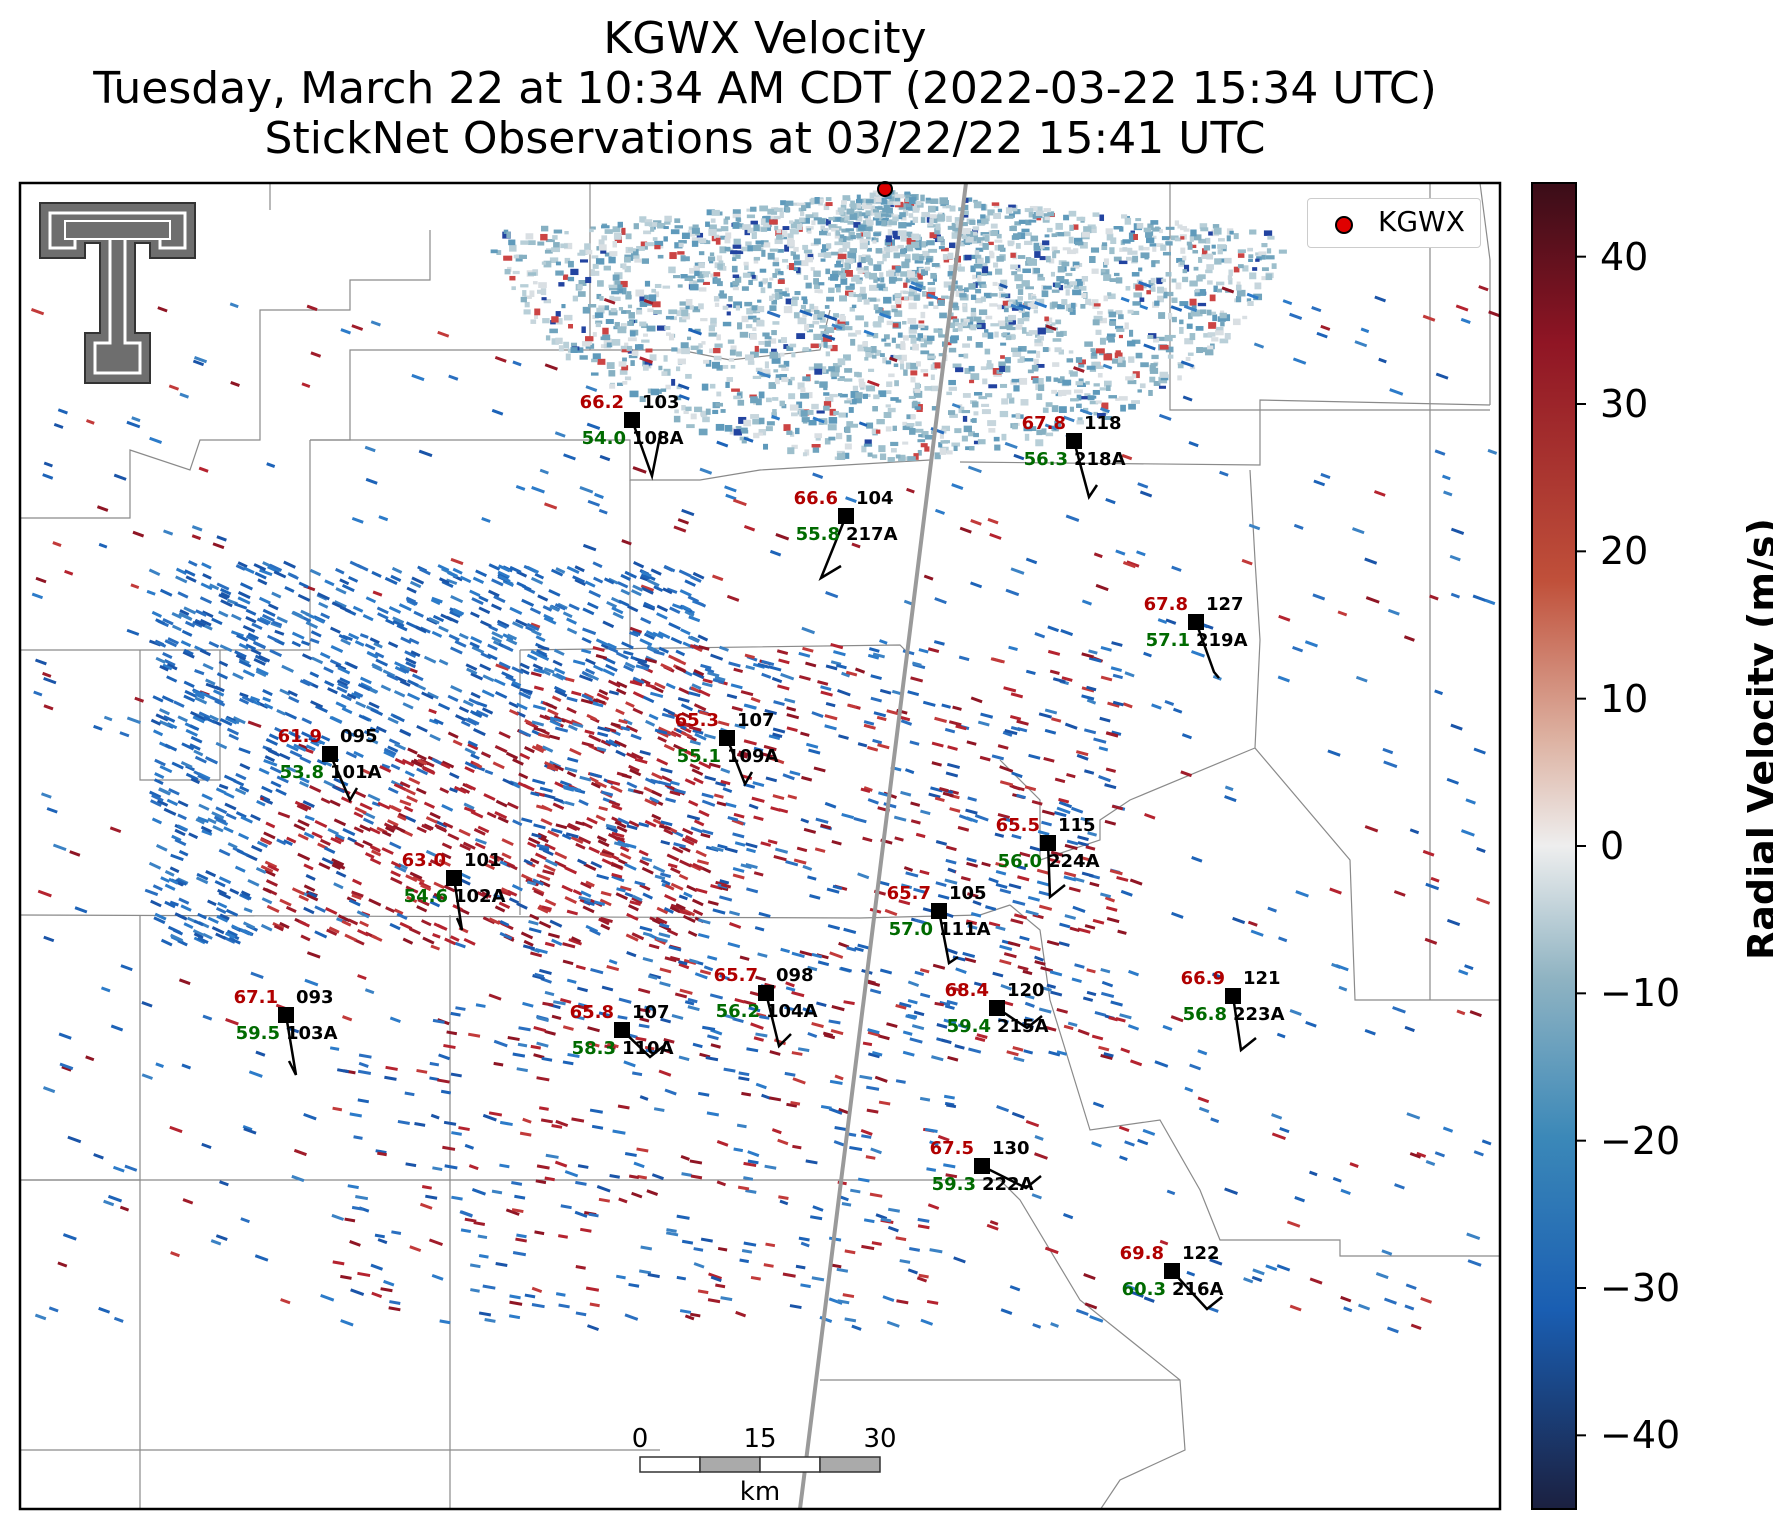  Describe the element at coordinates (640, 1040) in the screenshot. I see `station-110A` at that location.